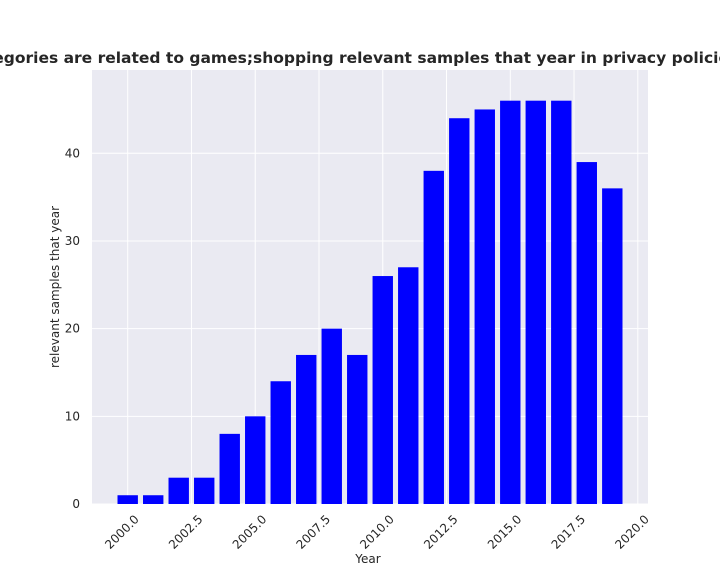 The width and height of the screenshot is (720, 576). I want to click on bar-2019, so click(612, 346).